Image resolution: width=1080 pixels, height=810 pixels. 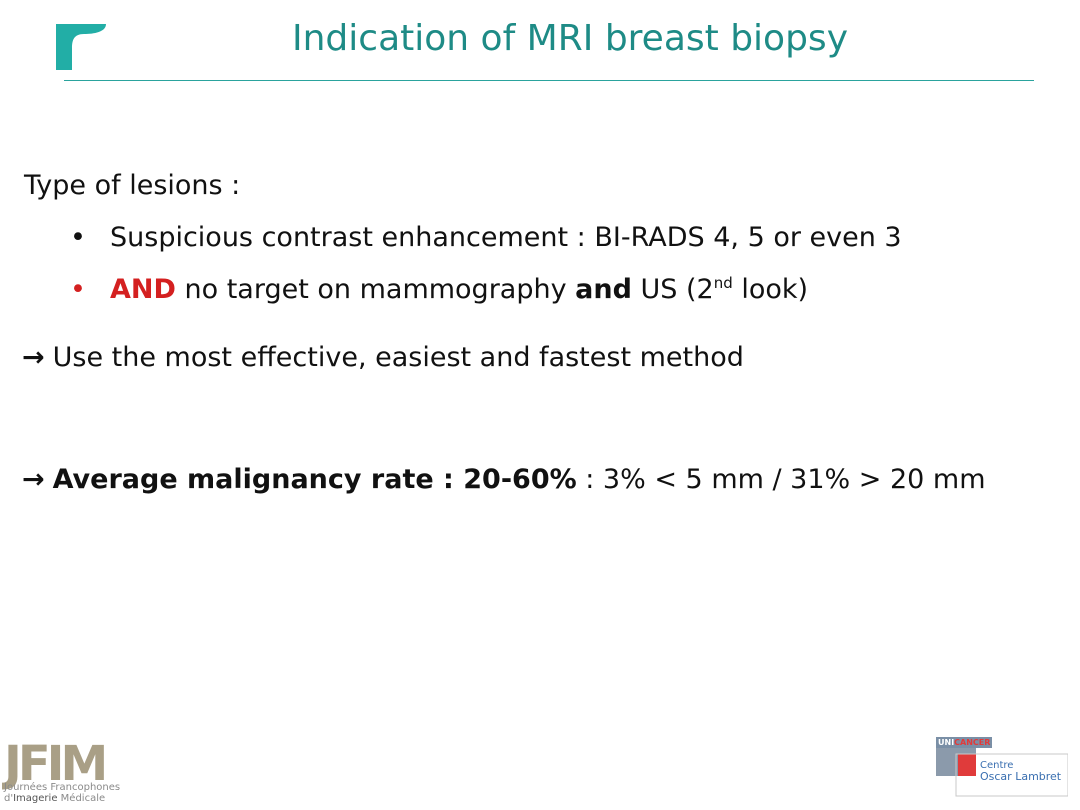 I want to click on bullet-text: no target on mammography, so click(x=375, y=289).